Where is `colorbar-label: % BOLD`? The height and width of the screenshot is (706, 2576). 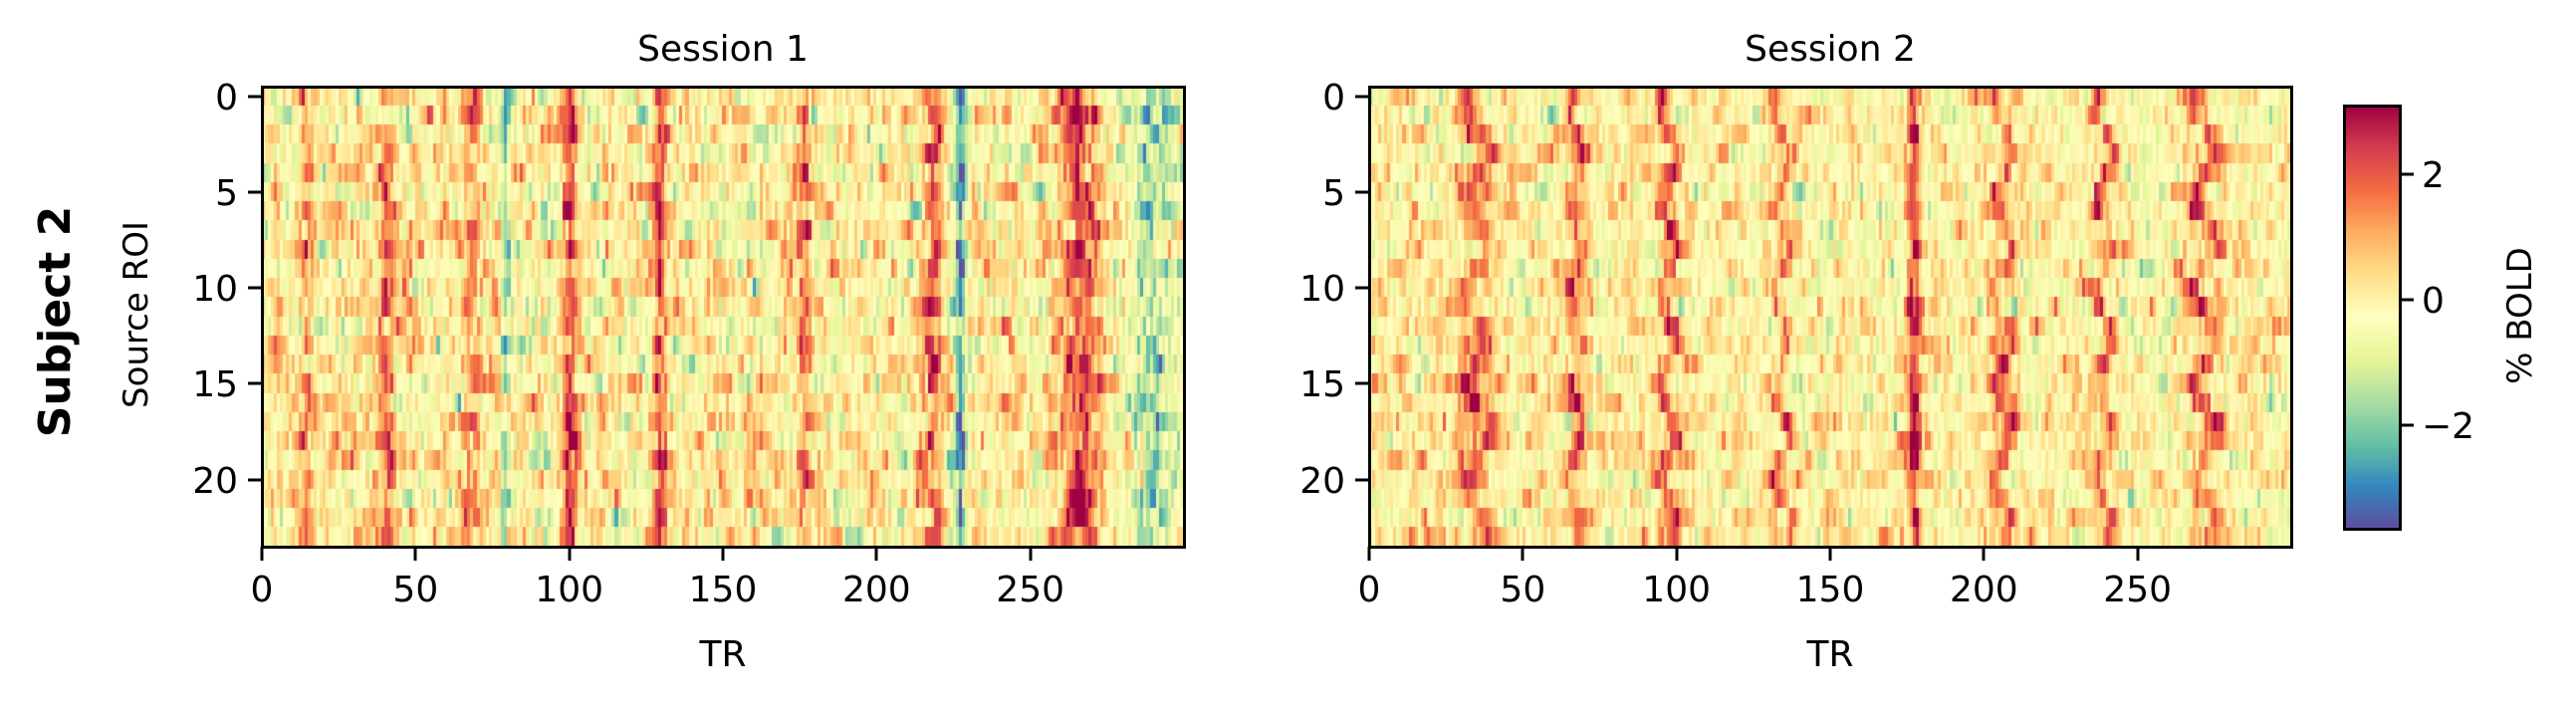
colorbar-label: % BOLD is located at coordinates (2520, 315).